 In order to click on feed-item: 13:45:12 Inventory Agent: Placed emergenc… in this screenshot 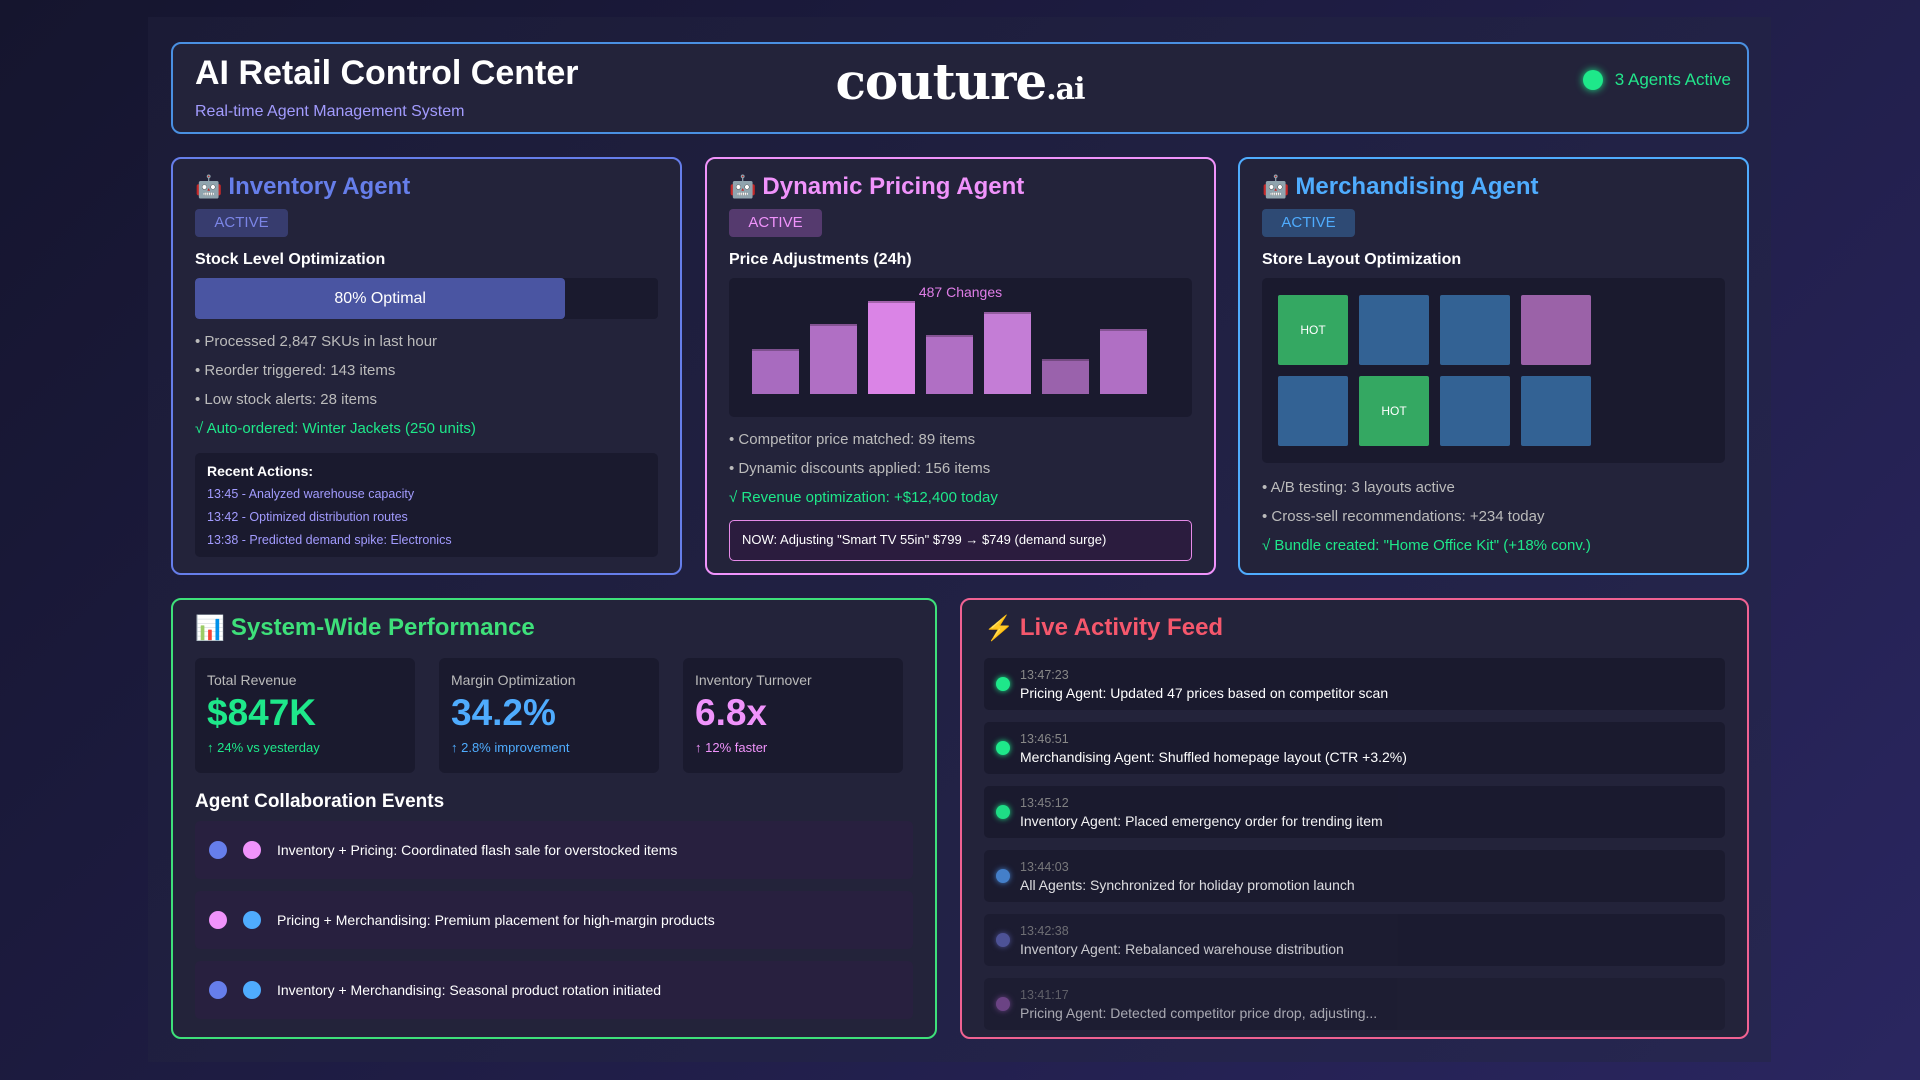, I will do `click(1354, 812)`.